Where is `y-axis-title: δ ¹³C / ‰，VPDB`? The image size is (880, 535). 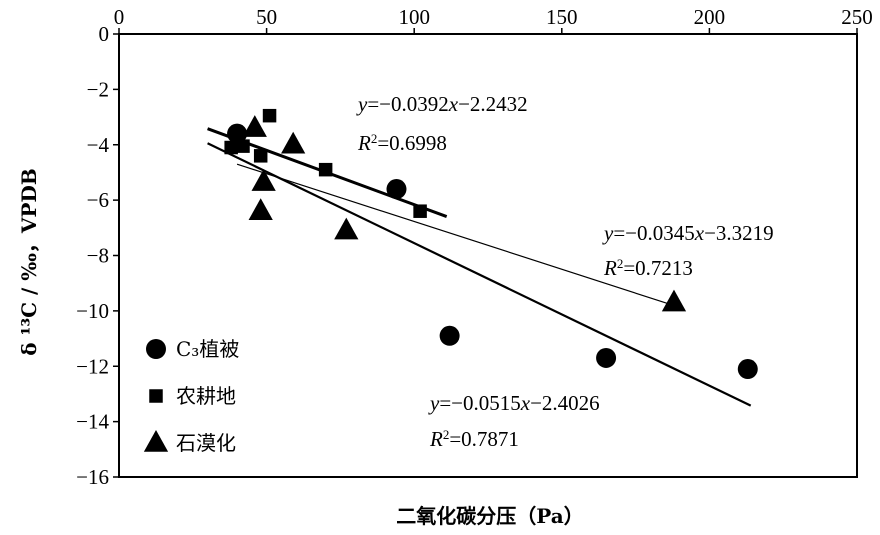
y-axis-title: δ ¹³C / ‰，VPDB is located at coordinates (29, 261).